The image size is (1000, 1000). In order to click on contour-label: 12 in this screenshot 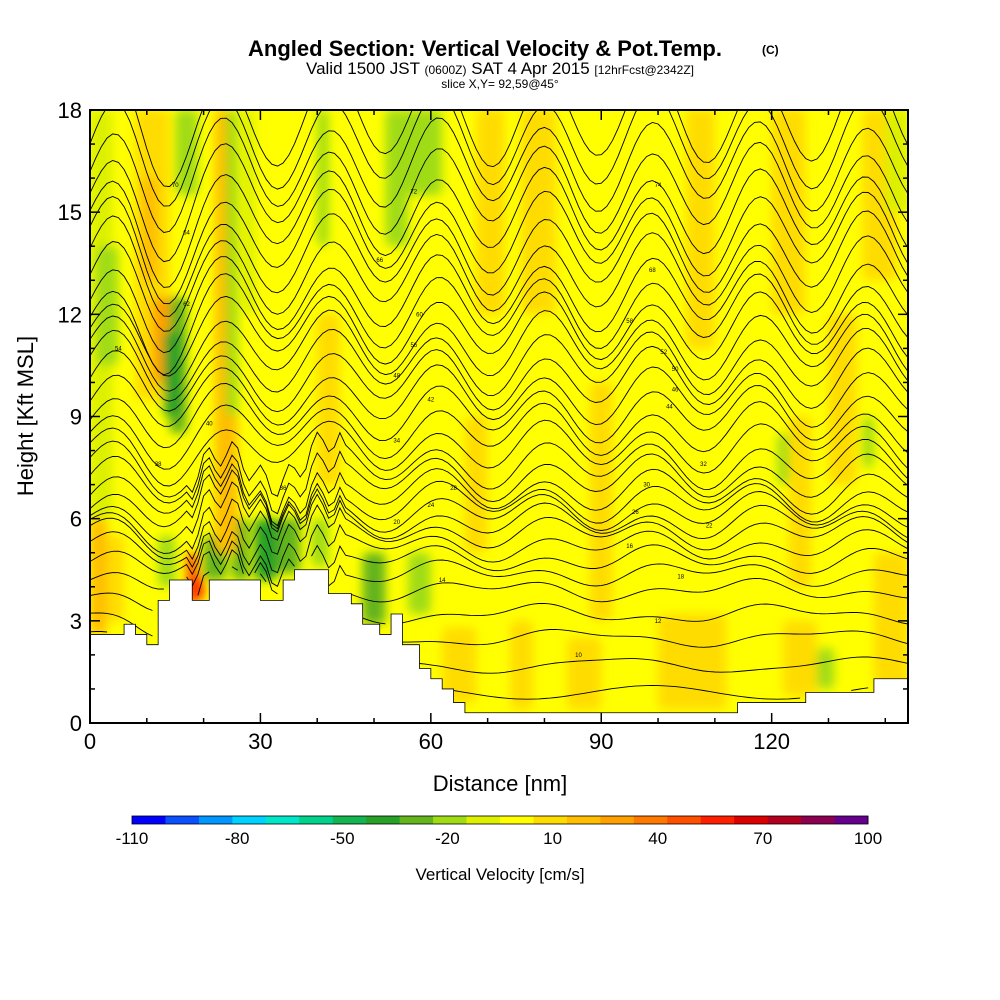, I will do `click(658, 622)`.